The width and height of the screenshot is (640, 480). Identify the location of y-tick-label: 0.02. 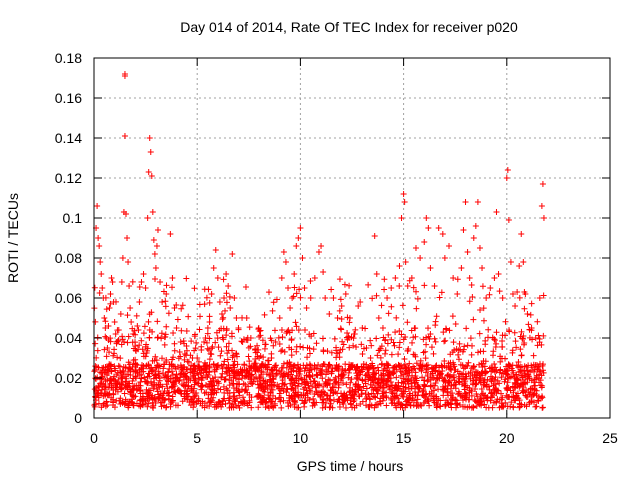
(68, 378).